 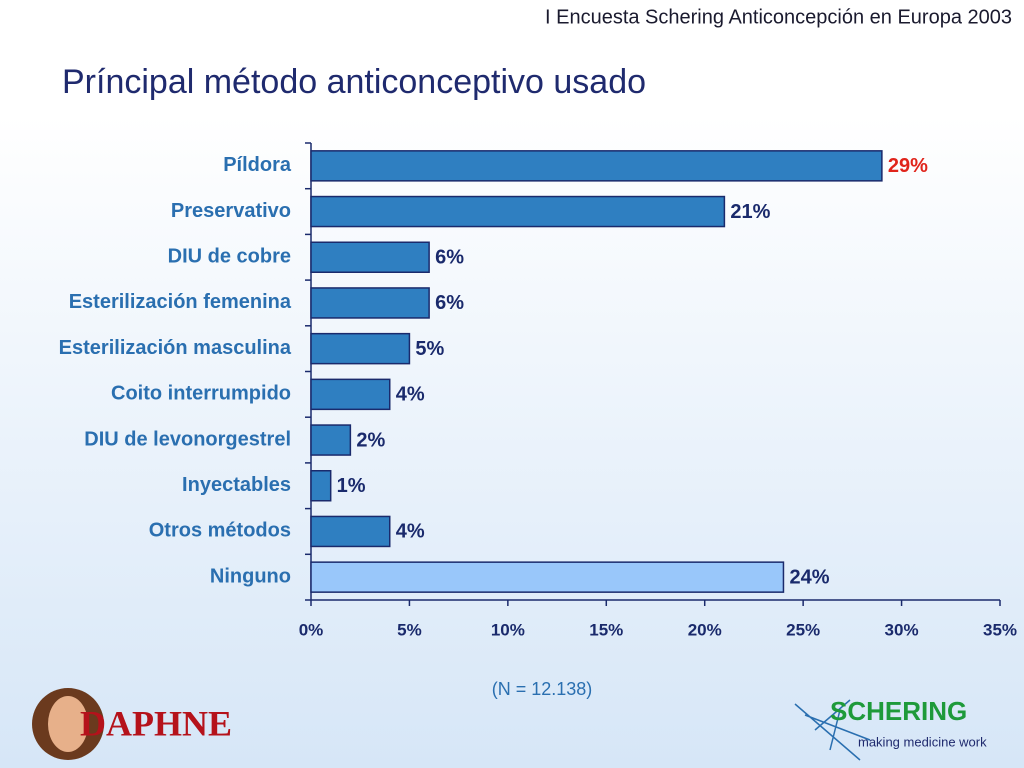 I want to click on category-label: Píldora, so click(x=257, y=165).